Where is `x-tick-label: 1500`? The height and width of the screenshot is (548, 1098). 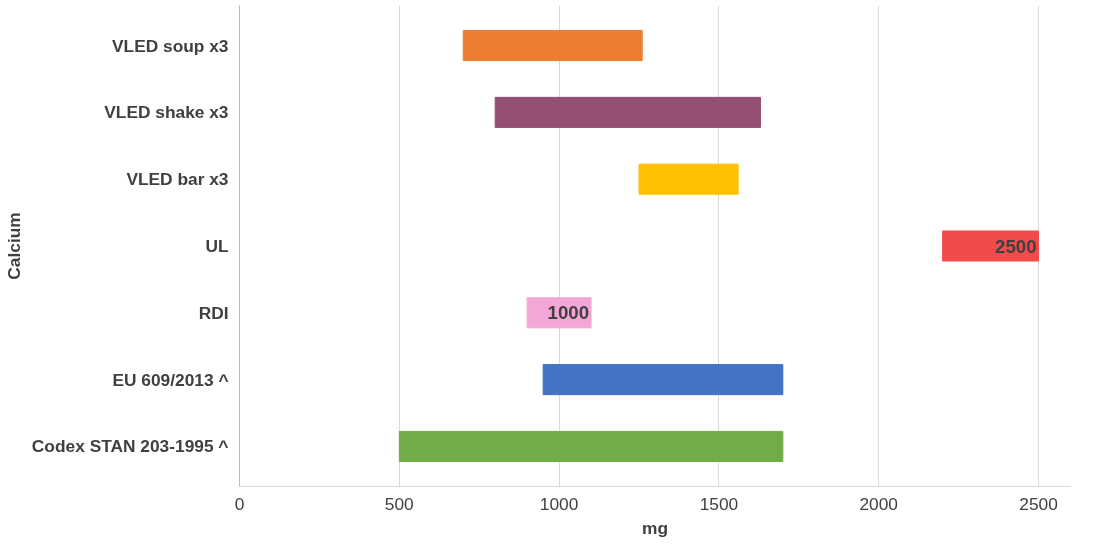
x-tick-label: 1500 is located at coordinates (719, 503).